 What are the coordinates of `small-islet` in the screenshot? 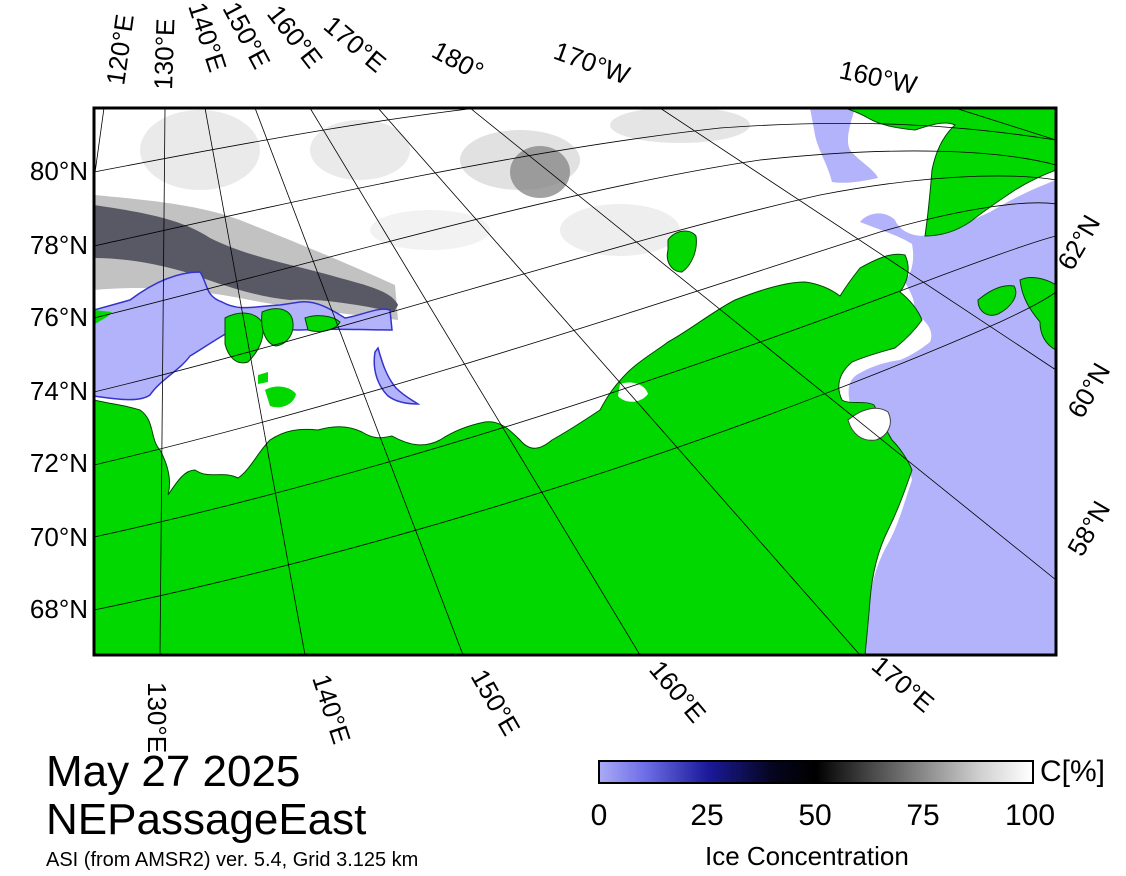 It's located at (263, 378).